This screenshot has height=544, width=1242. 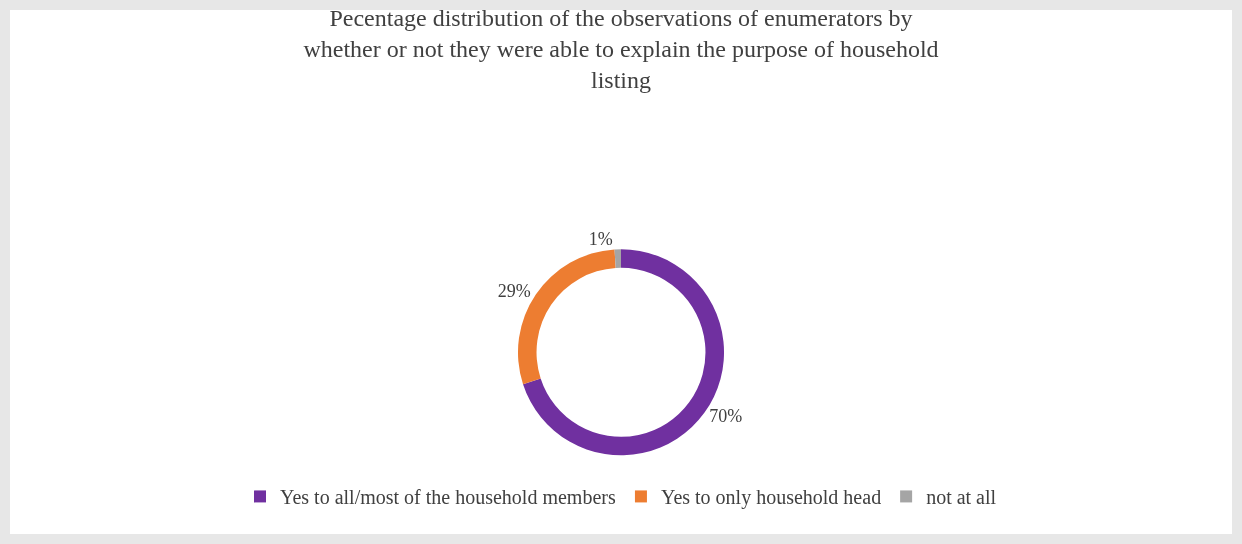 I want to click on legend-label: Yes to only household head, so click(x=771, y=498).